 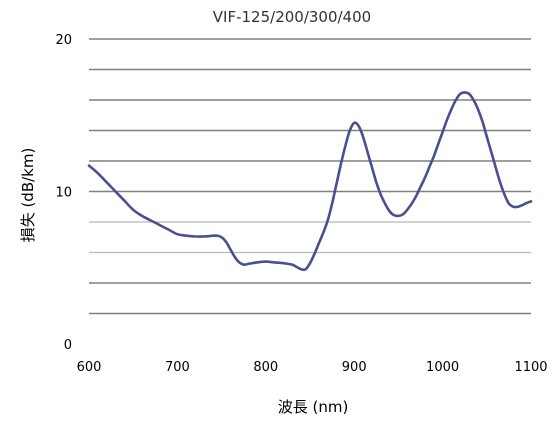 What do you see at coordinates (68, 345) in the screenshot?
I see `y-tick-label: 0` at bounding box center [68, 345].